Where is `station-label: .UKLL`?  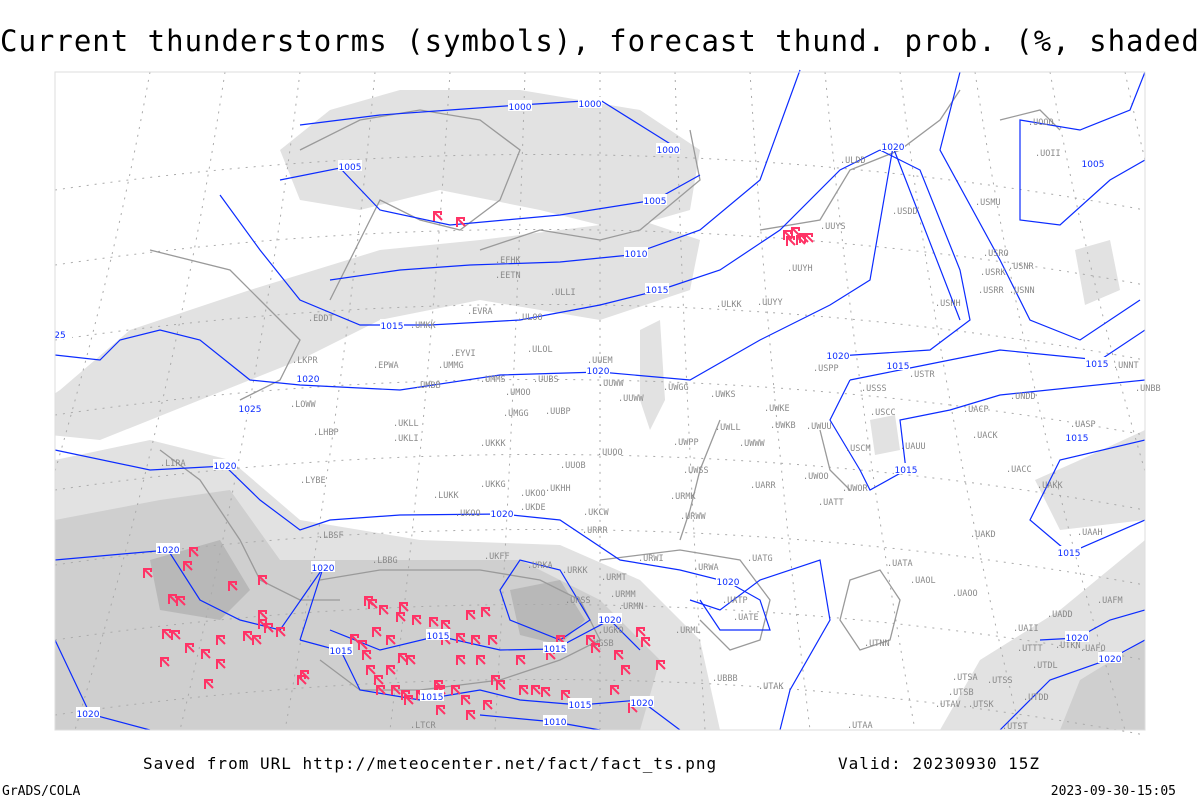
station-label: .UKLL is located at coordinates (406, 424).